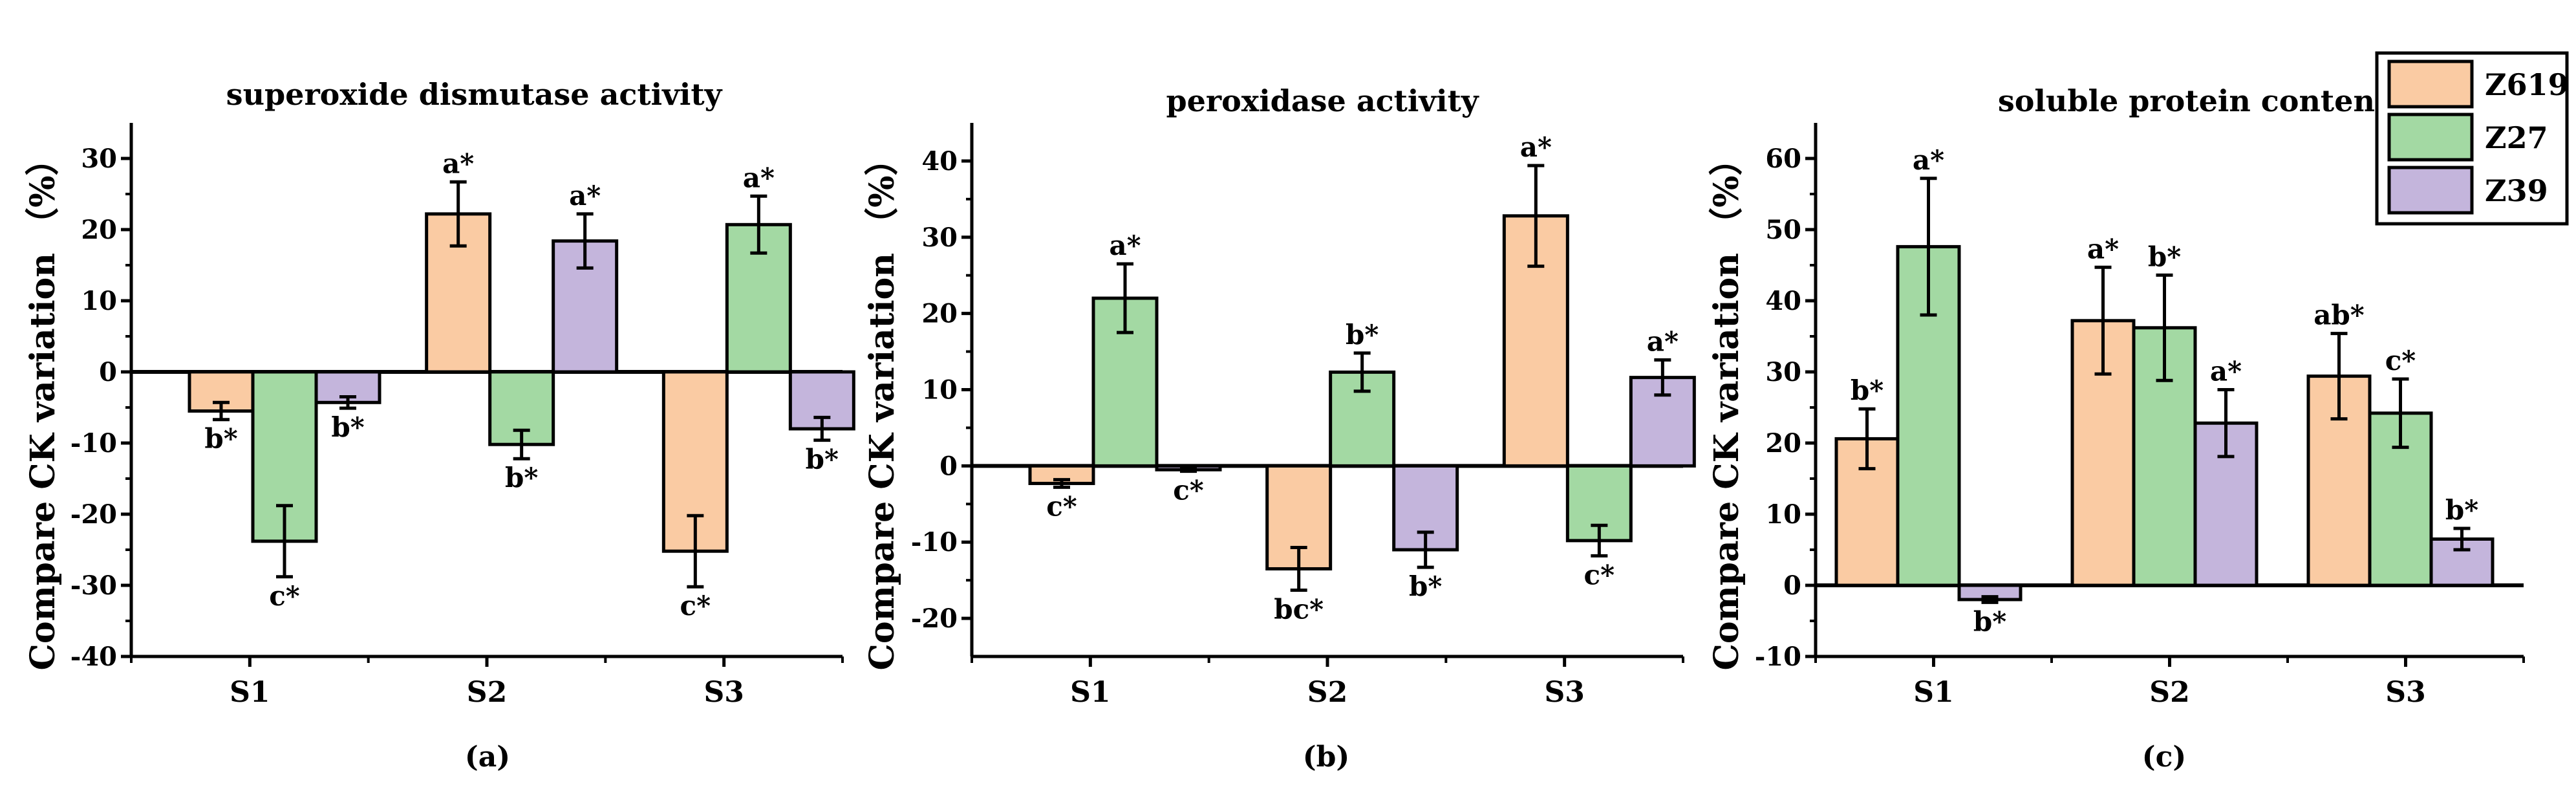  Describe the element at coordinates (2164, 758) in the screenshot. I see `panel-label: (c)` at that location.